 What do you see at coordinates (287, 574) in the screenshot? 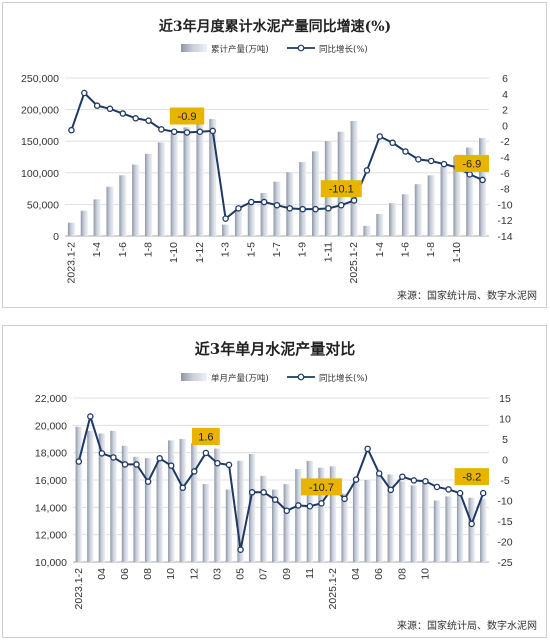
I see `x-axis-tick-label: 09` at bounding box center [287, 574].